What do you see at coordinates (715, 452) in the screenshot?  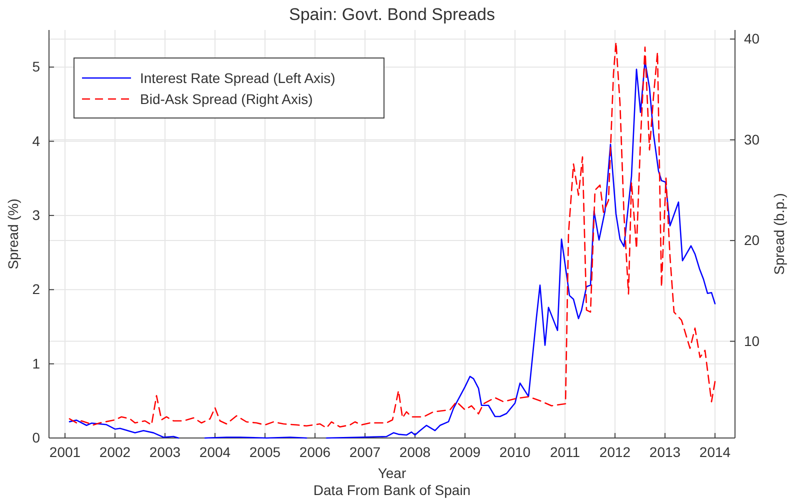 I see `x-tick-label: 2014` at bounding box center [715, 452].